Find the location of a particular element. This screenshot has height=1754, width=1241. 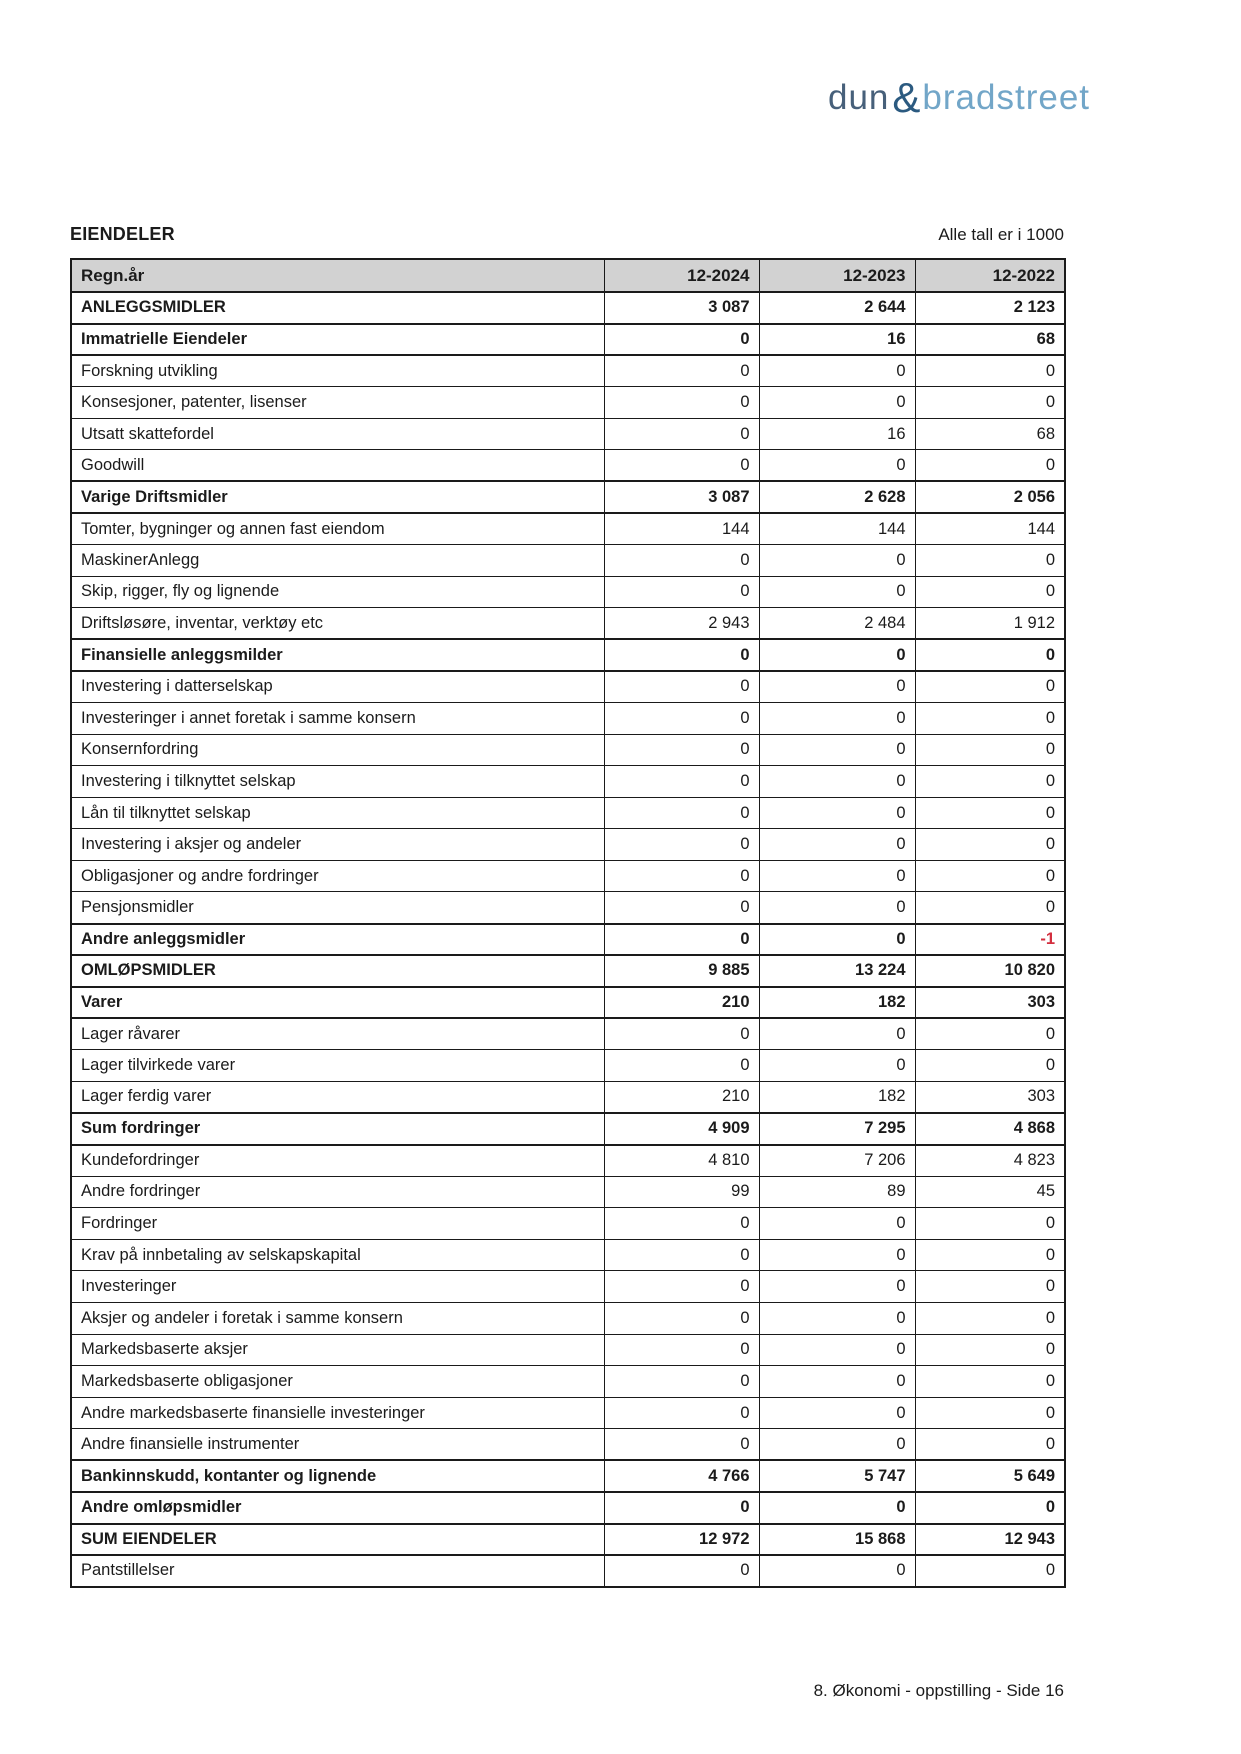

table-row: Lån til tilknyttet selskap 0 0 0 is located at coordinates (568, 813).